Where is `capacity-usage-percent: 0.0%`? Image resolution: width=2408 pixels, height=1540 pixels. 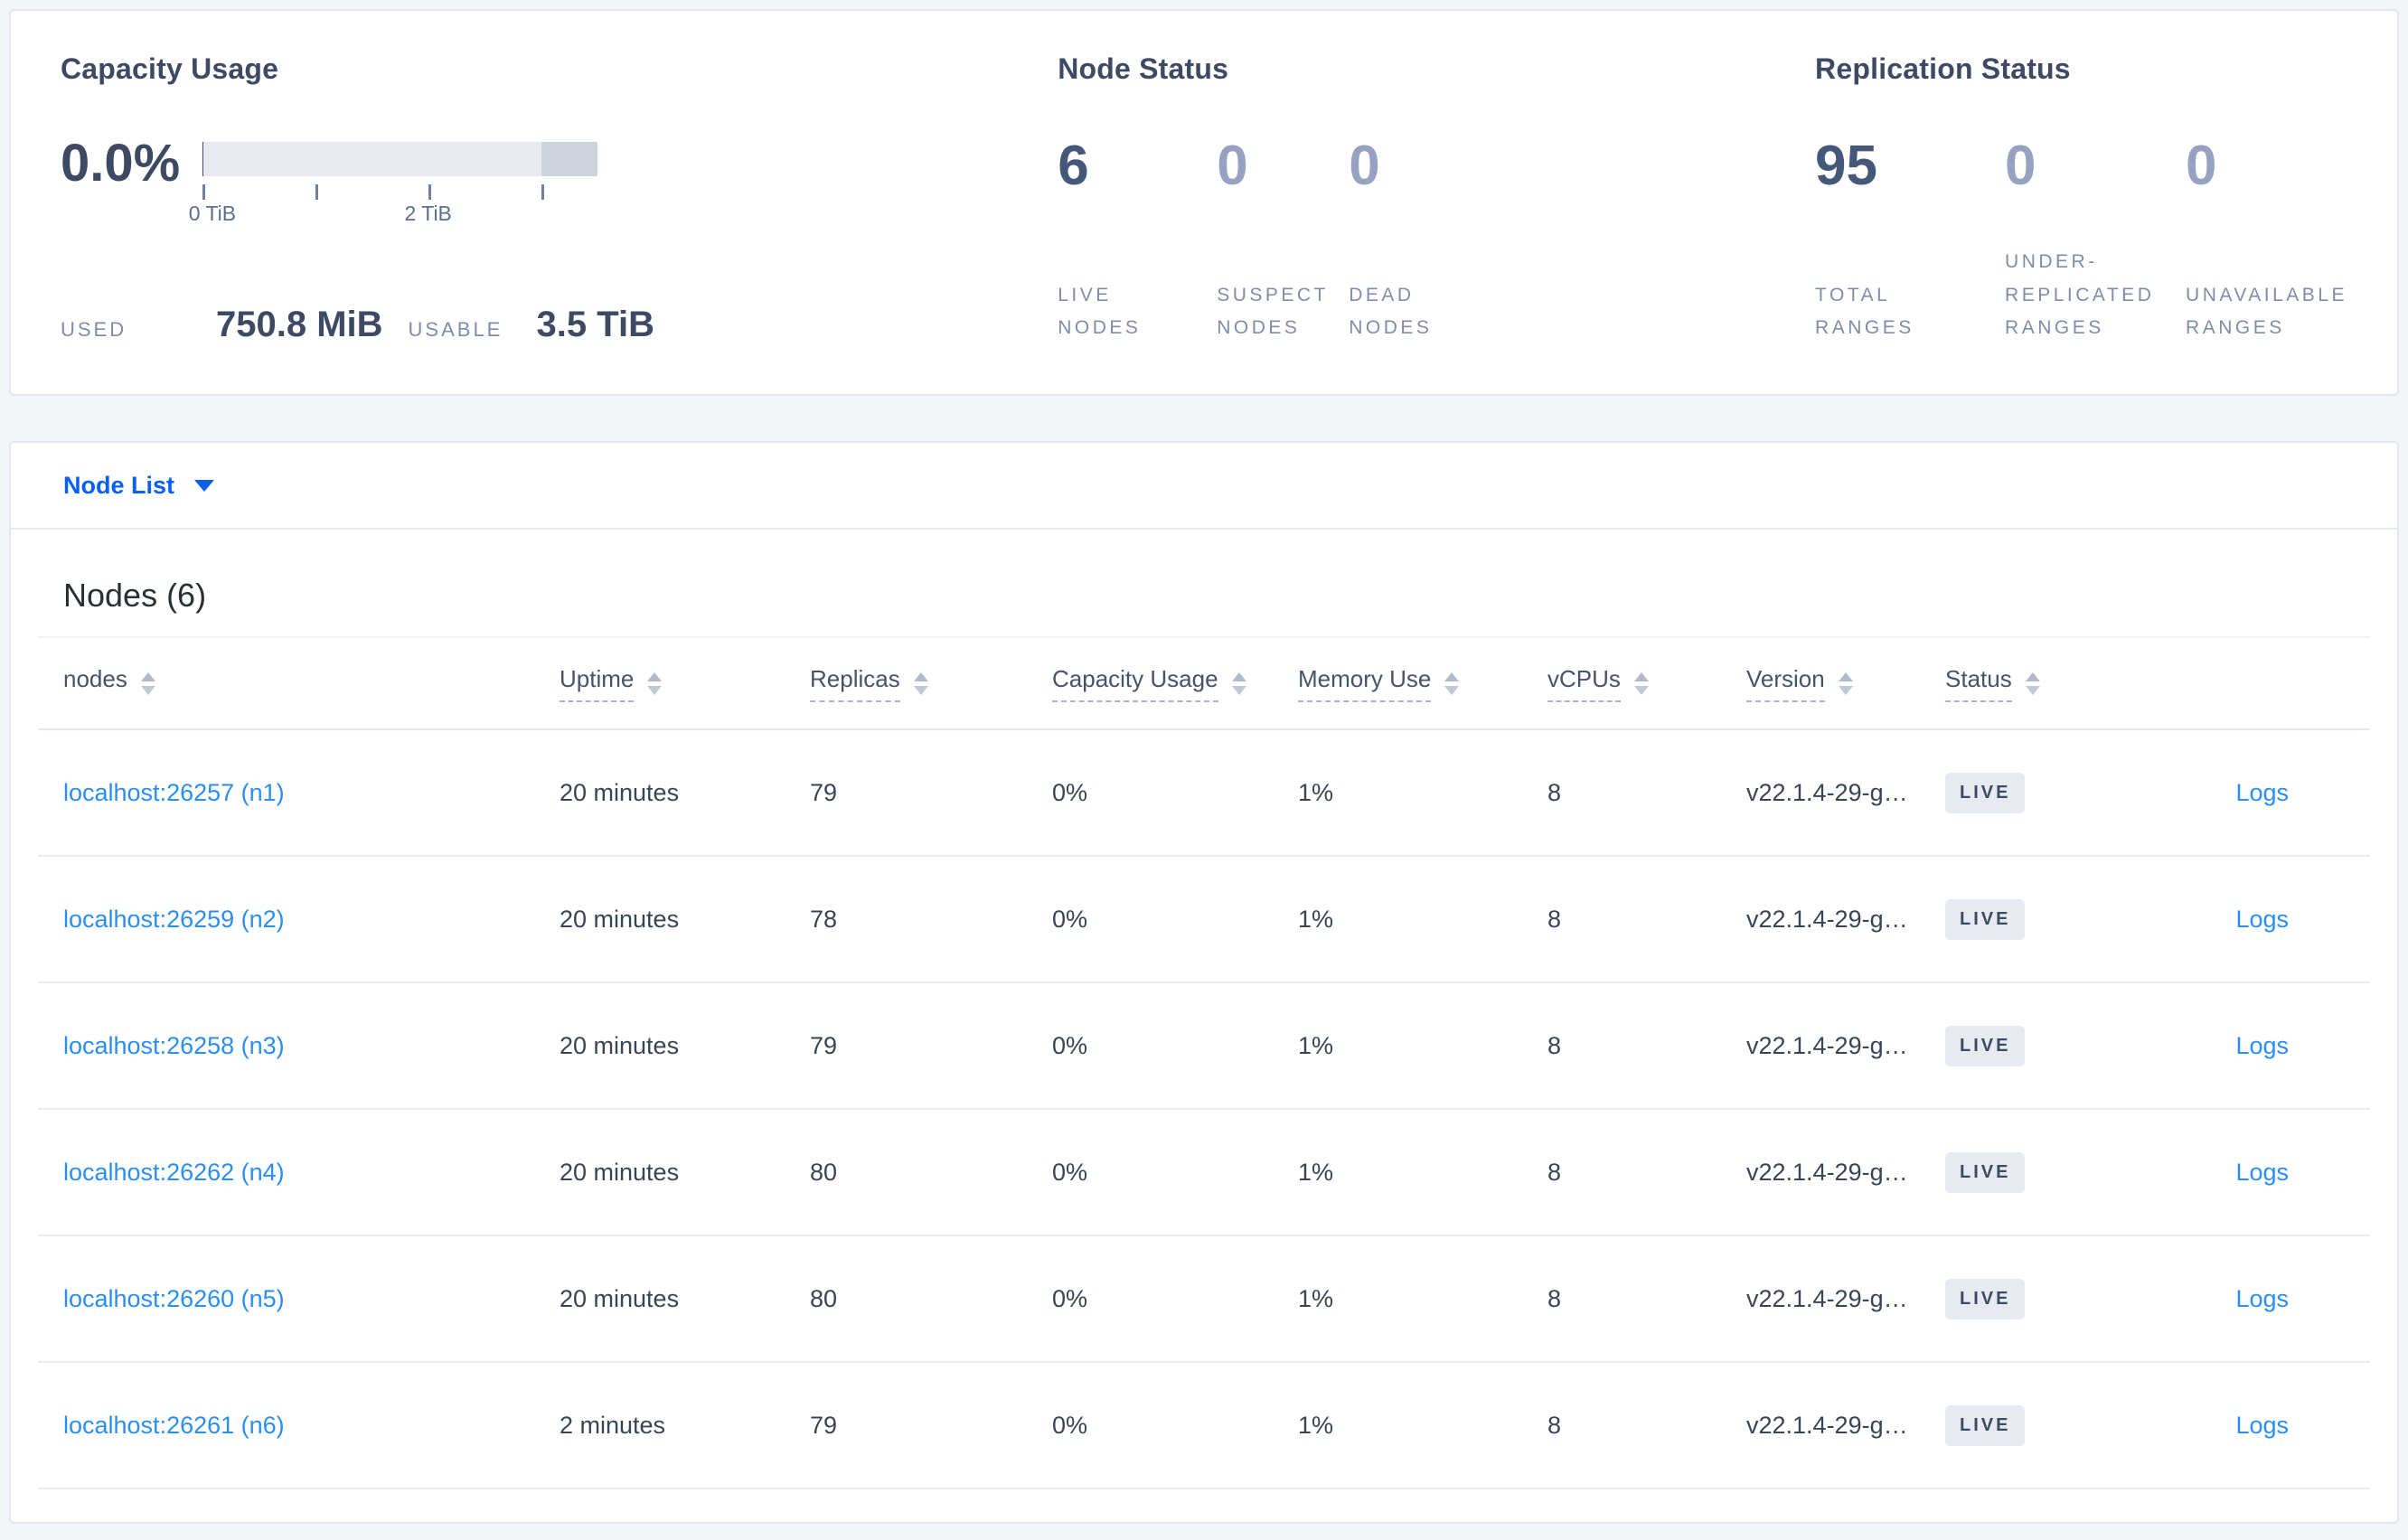 capacity-usage-percent: 0.0% is located at coordinates (121, 163).